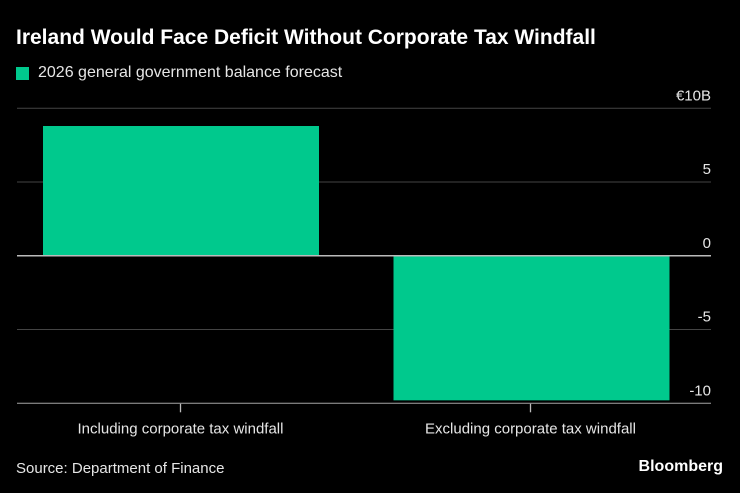 The height and width of the screenshot is (493, 740). I want to click on bloomberg-logo: Bloomberg, so click(680, 466).